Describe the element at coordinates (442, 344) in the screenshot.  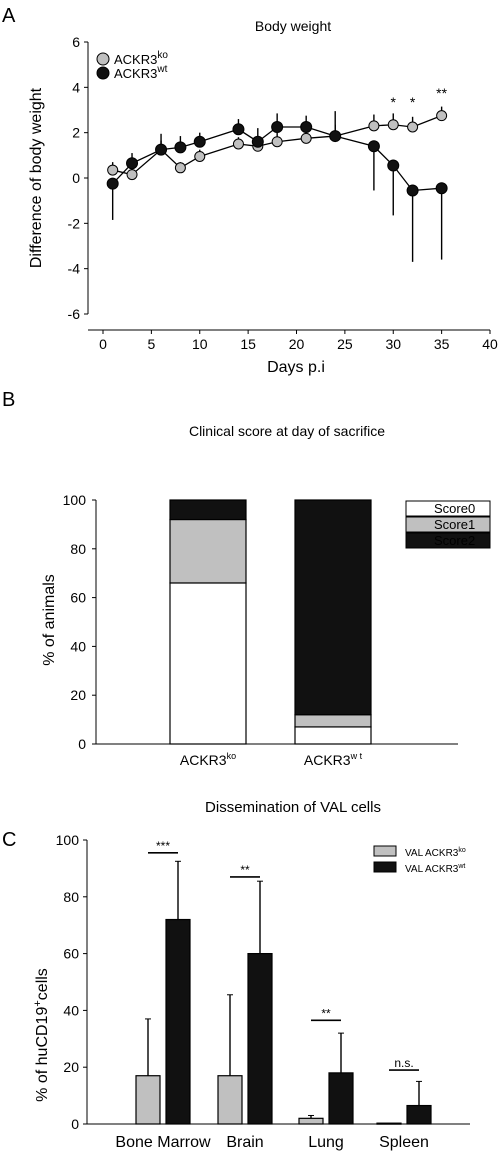
I see `x-tick-label: 35` at that location.